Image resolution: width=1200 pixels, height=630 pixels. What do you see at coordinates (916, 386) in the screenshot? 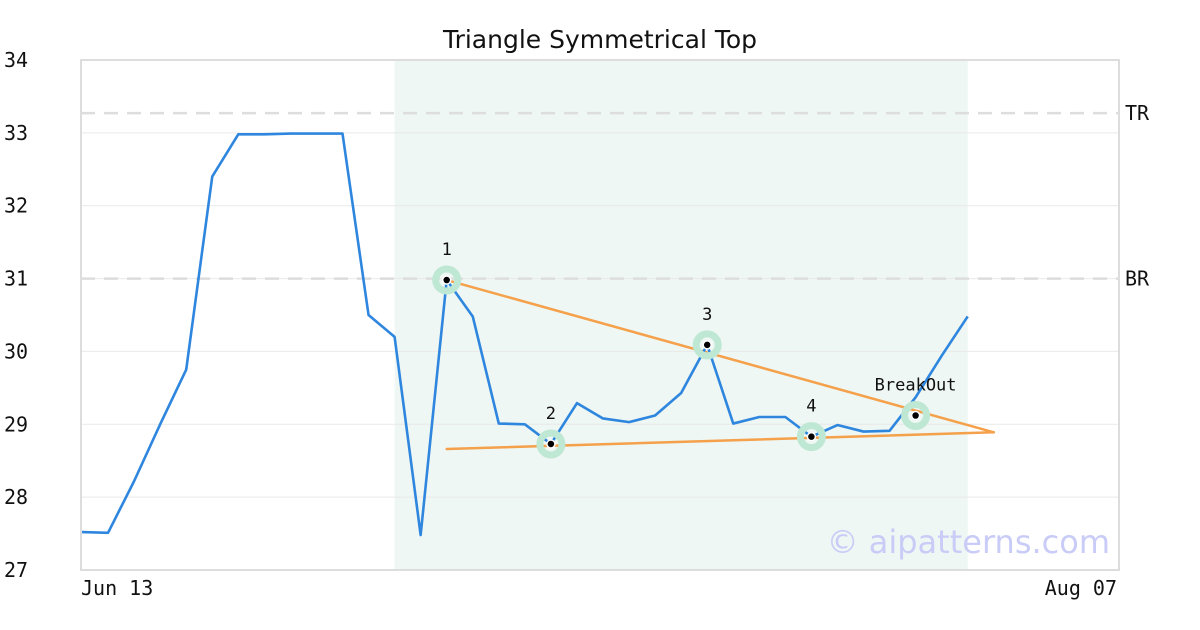
I see `key-point-label: BreakOut` at bounding box center [916, 386].